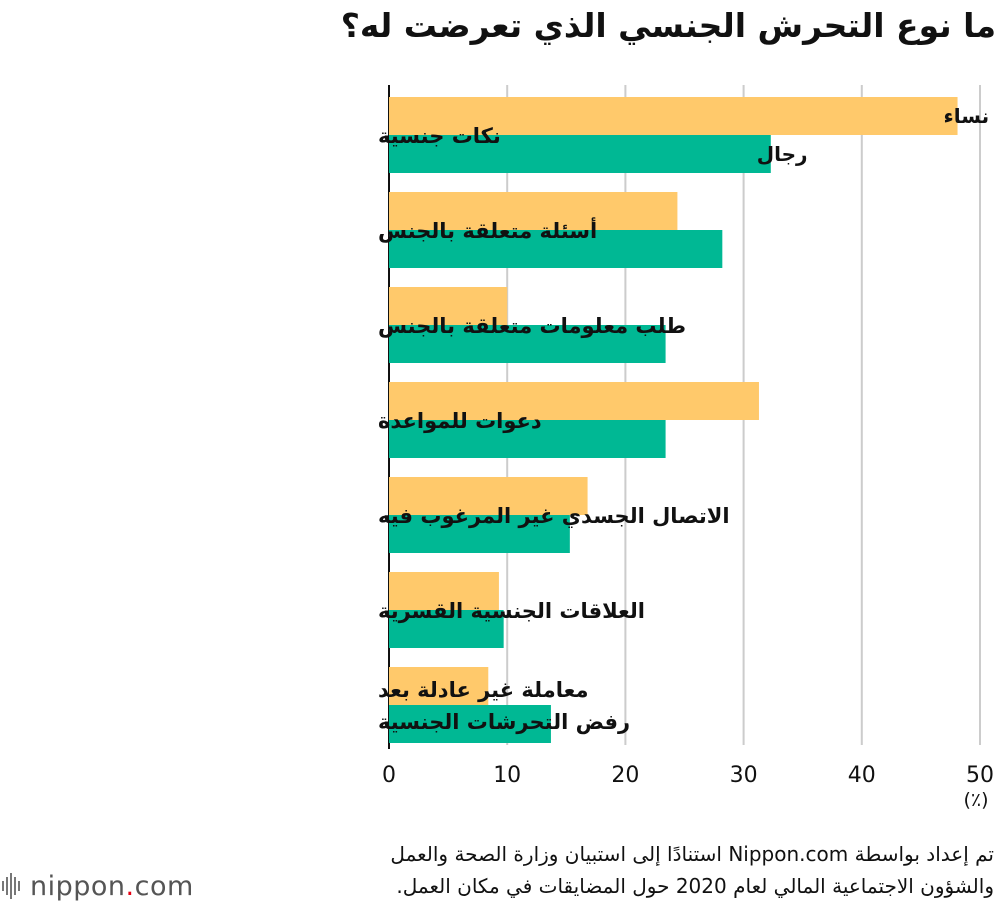  What do you see at coordinates (668, 25) in the screenshot?
I see `chart-title: ما نوع التحرش الجنسي الذي تعرضت له؟` at bounding box center [668, 25].